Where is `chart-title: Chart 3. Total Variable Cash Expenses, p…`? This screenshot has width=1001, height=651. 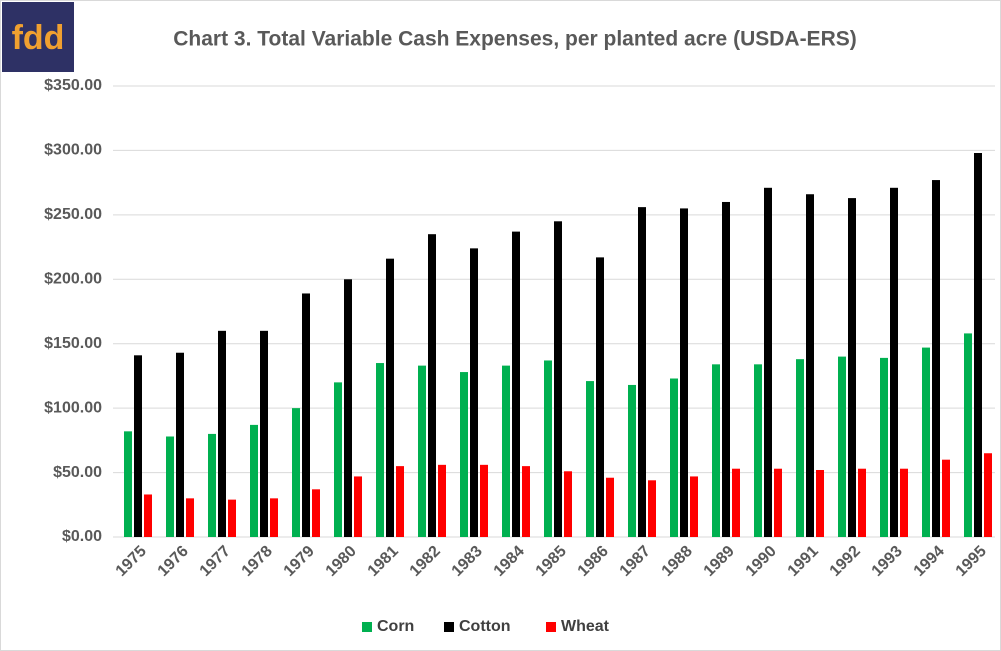 chart-title: Chart 3. Total Variable Cash Expenses, p… is located at coordinates (514, 39).